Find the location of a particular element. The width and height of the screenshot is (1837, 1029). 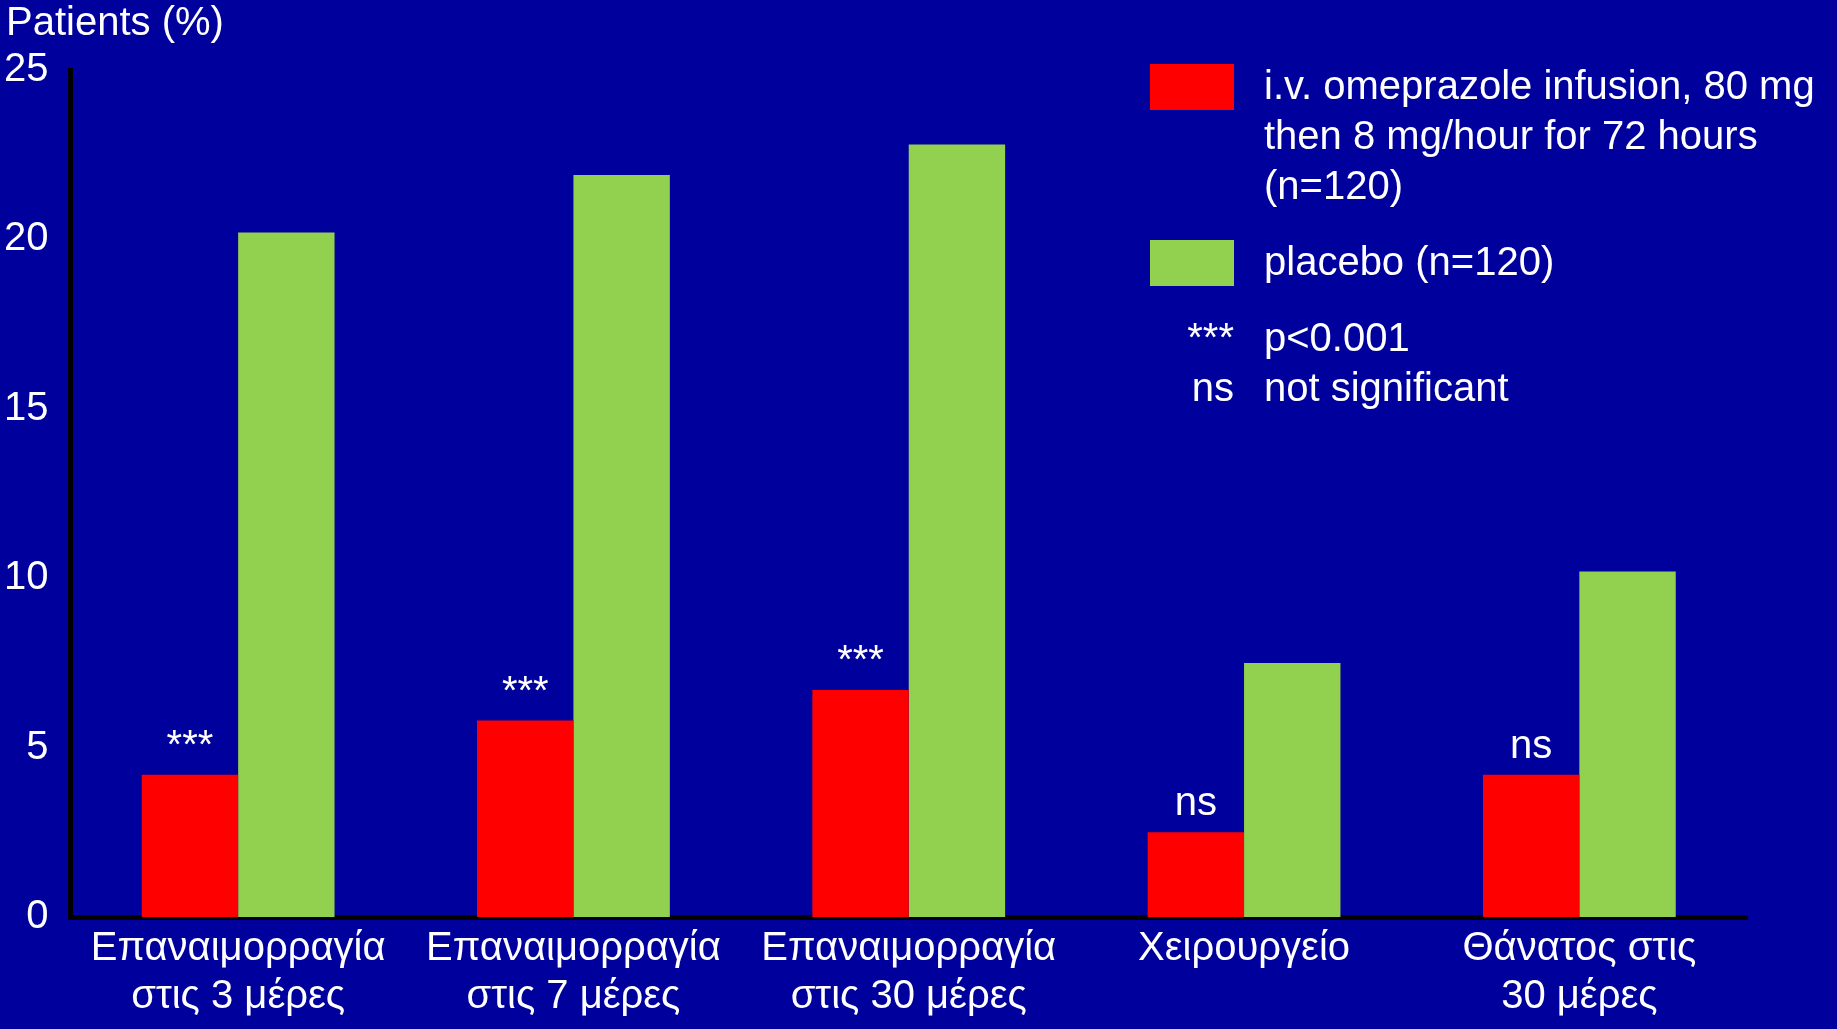

y-axis-title: Patients (%) is located at coordinates (115, 22).